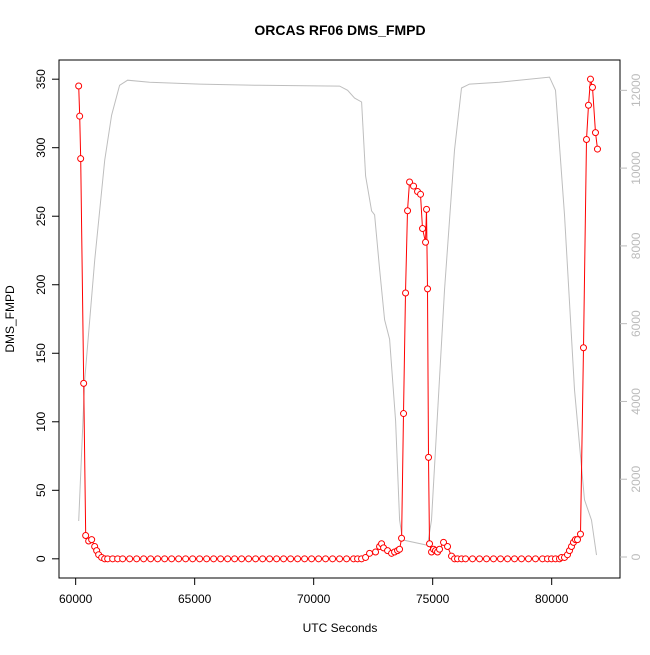 The height and width of the screenshot is (655, 650). What do you see at coordinates (41, 353) in the screenshot?
I see `y-tick-label: 150` at bounding box center [41, 353].